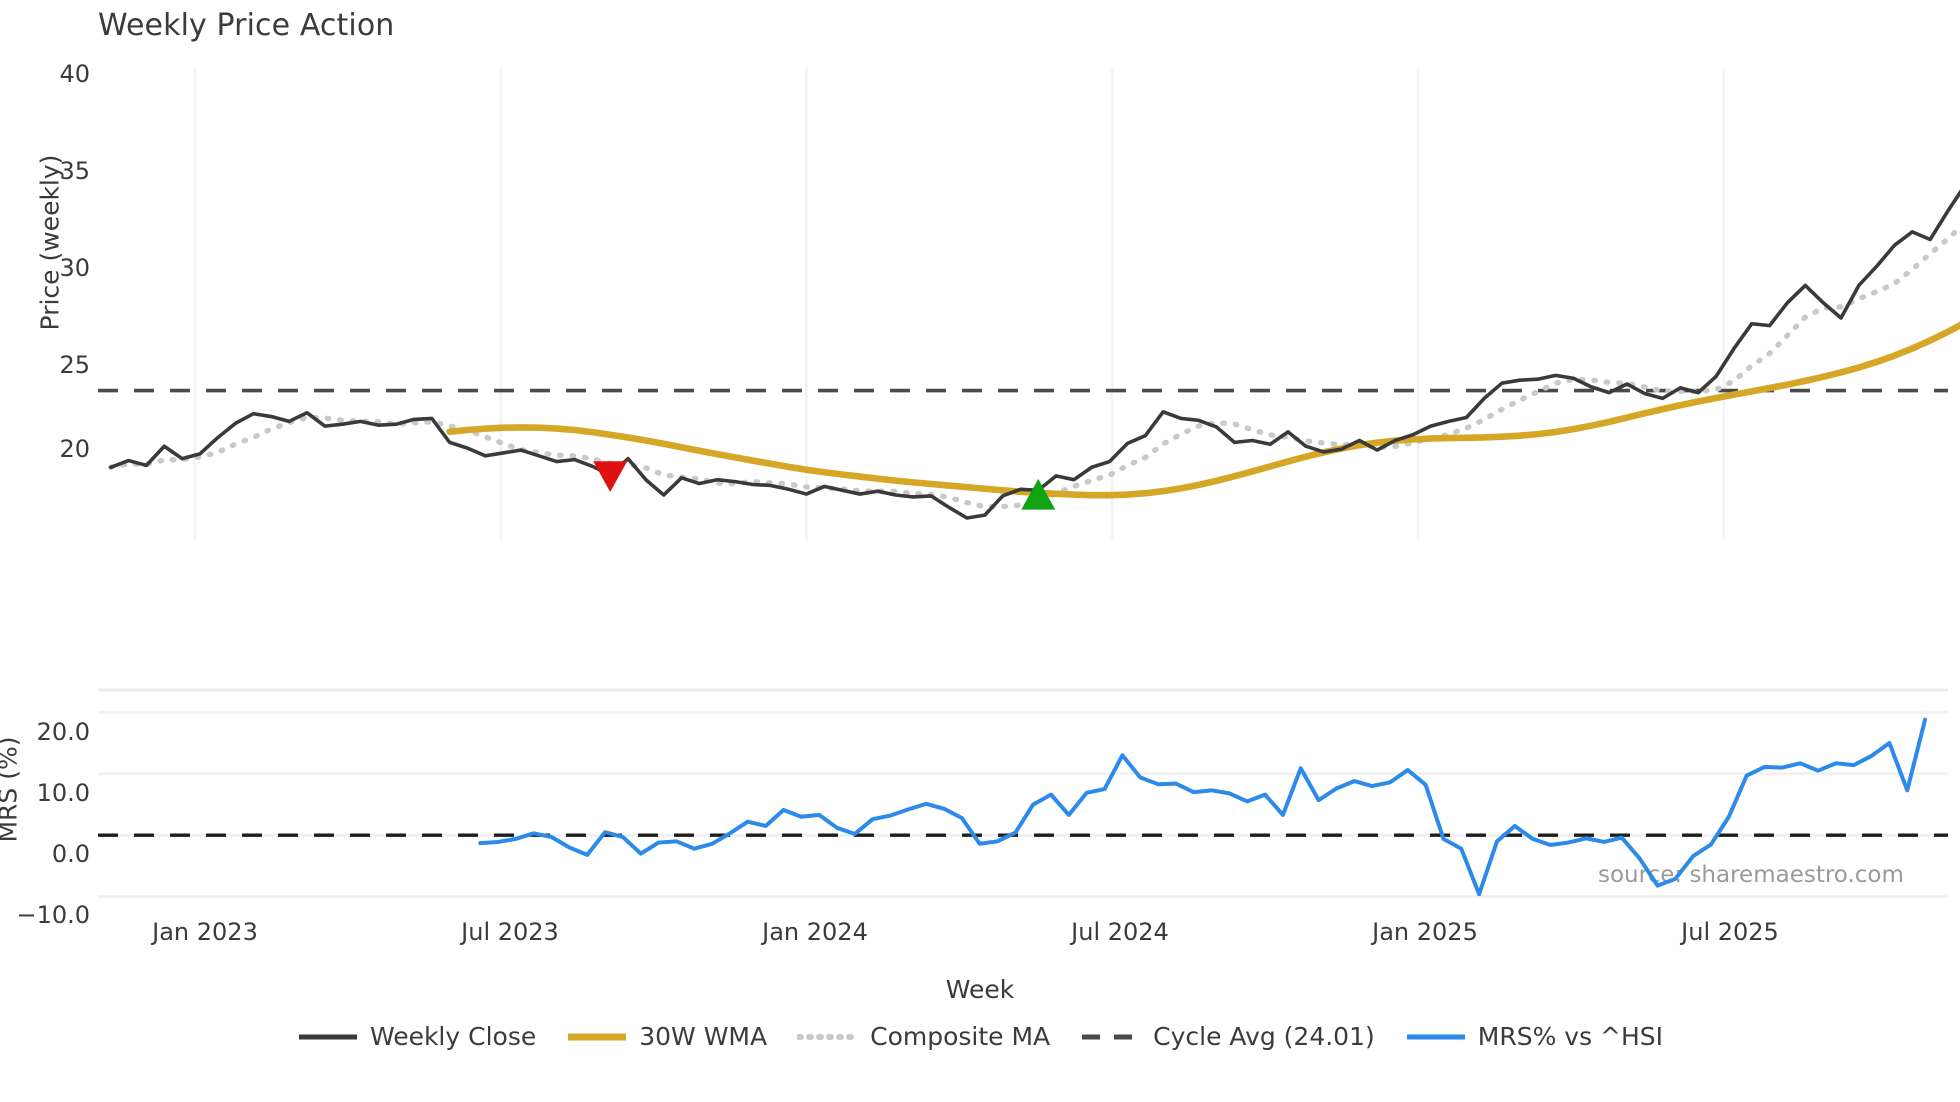  What do you see at coordinates (1038, 494) in the screenshot?
I see `buy-signal-marker` at bounding box center [1038, 494].